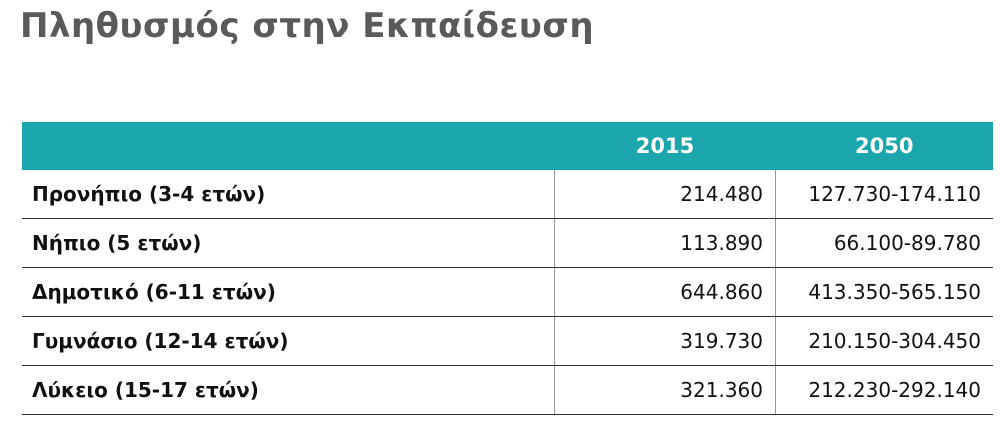 This screenshot has height=430, width=1000. What do you see at coordinates (665, 146) in the screenshot?
I see `header-cell: 2015` at bounding box center [665, 146].